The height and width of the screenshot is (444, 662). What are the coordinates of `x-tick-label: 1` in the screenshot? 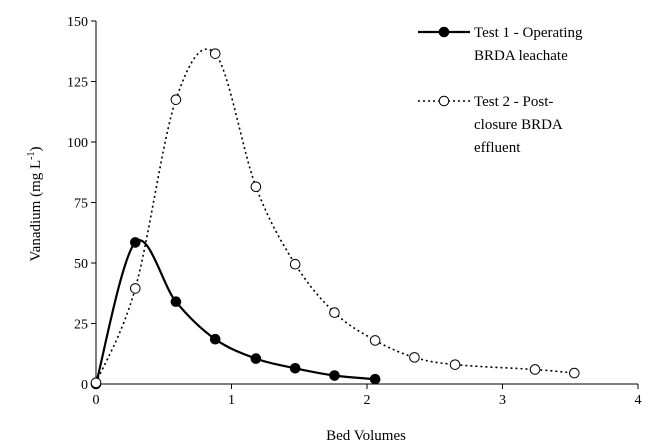 It's located at (231, 400).